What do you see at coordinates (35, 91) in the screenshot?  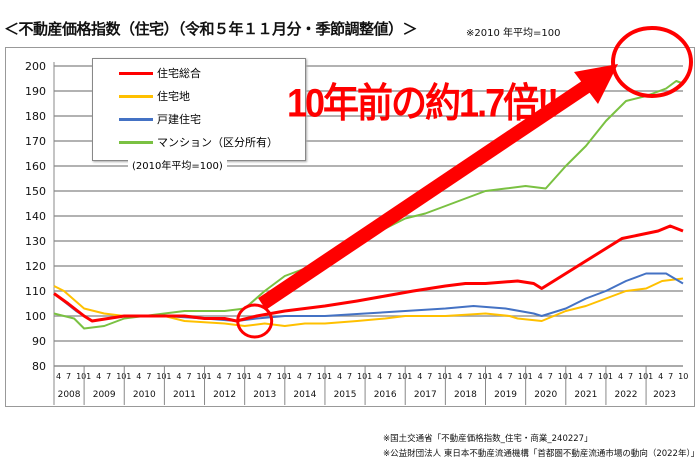 I see `y-tick-label: 190` at bounding box center [35, 91].